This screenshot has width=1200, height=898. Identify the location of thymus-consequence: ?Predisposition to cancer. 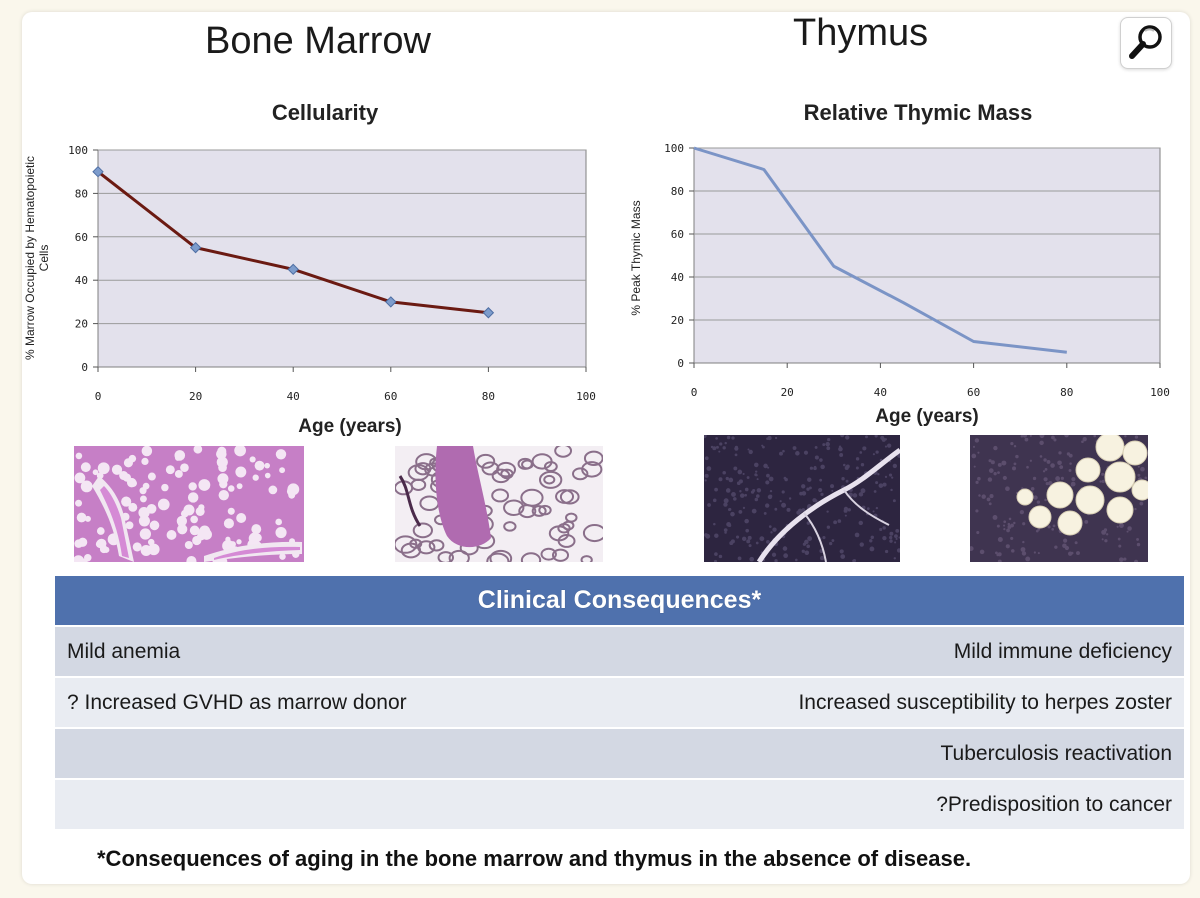
(1054, 804).